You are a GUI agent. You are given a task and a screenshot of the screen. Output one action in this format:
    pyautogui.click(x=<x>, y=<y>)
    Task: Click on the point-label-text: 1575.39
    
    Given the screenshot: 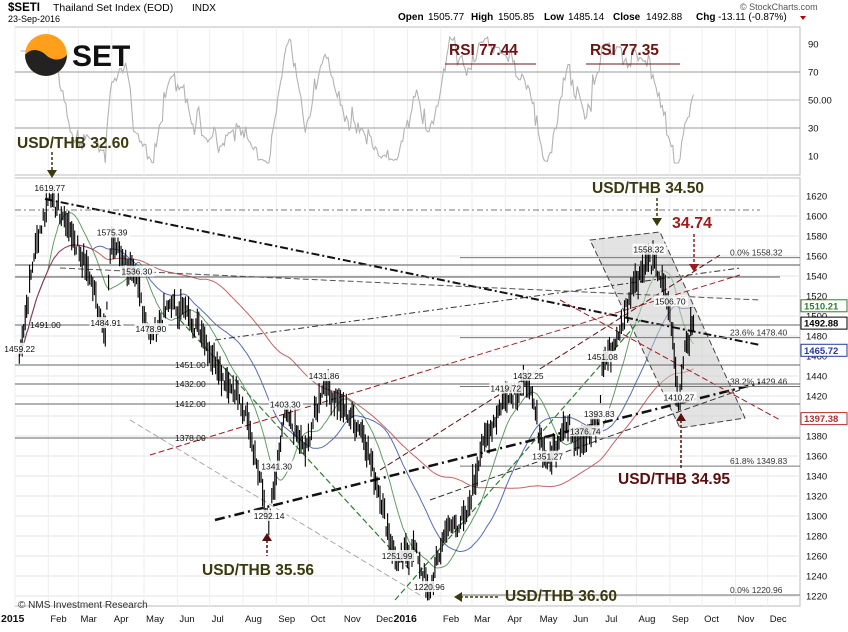 What is the action you would take?
    pyautogui.click(x=112, y=233)
    